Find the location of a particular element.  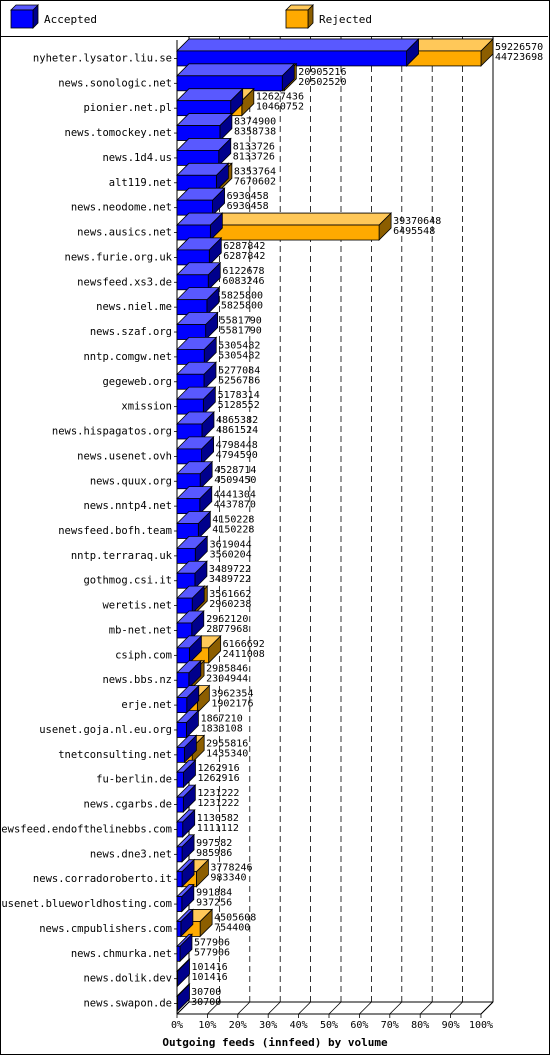

x-tick-label-10: 100% is located at coordinates (481, 1025).